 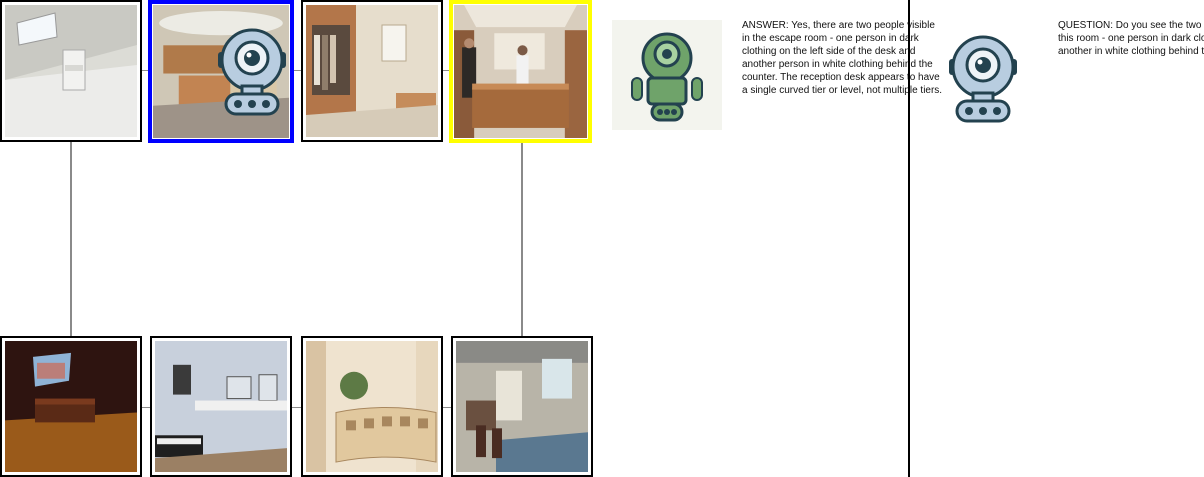 I want to click on cluttered-studio-image, so click(x=522, y=406).